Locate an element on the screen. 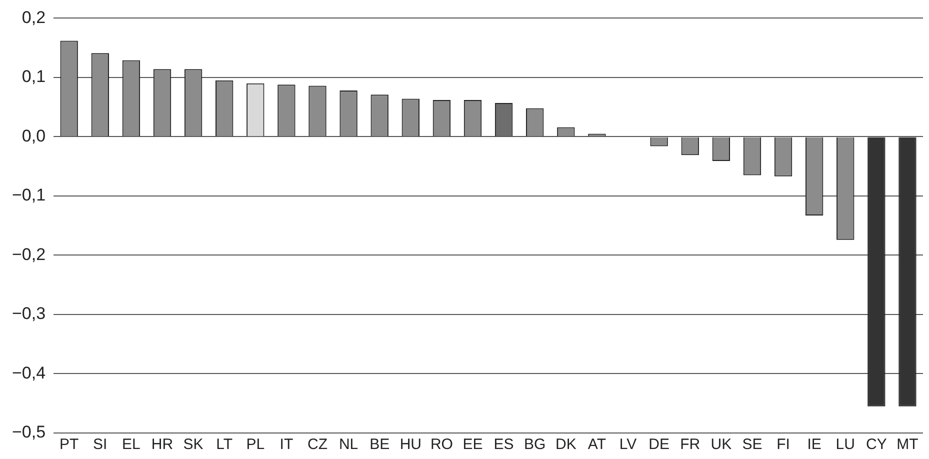 The image size is (929, 459). y-tick-label: −0,2 is located at coordinates (29, 254).